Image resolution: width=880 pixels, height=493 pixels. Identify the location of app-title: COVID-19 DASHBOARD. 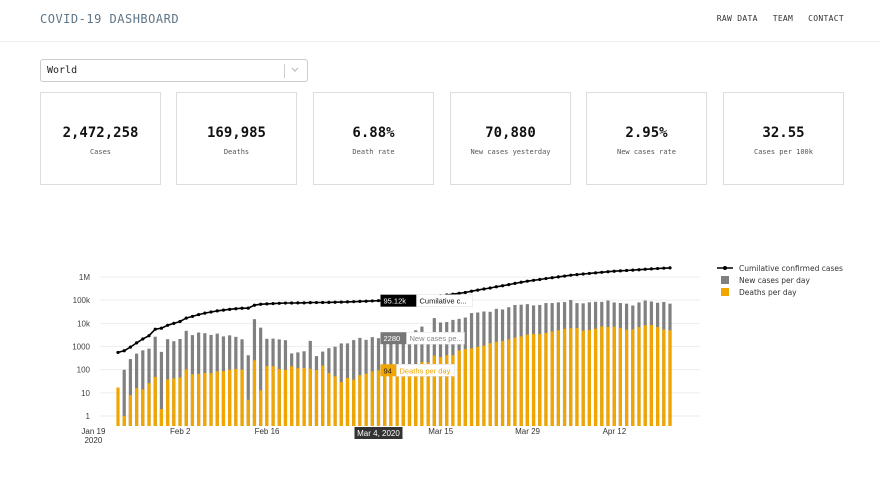
(110, 19).